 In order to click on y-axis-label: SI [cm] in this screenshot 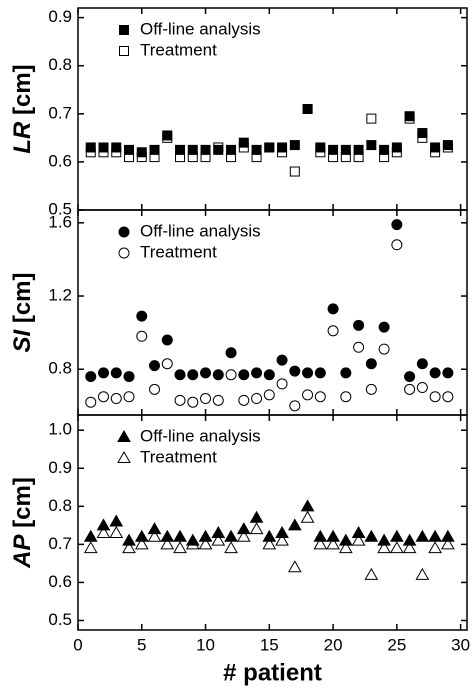, I will do `click(22, 312)`.